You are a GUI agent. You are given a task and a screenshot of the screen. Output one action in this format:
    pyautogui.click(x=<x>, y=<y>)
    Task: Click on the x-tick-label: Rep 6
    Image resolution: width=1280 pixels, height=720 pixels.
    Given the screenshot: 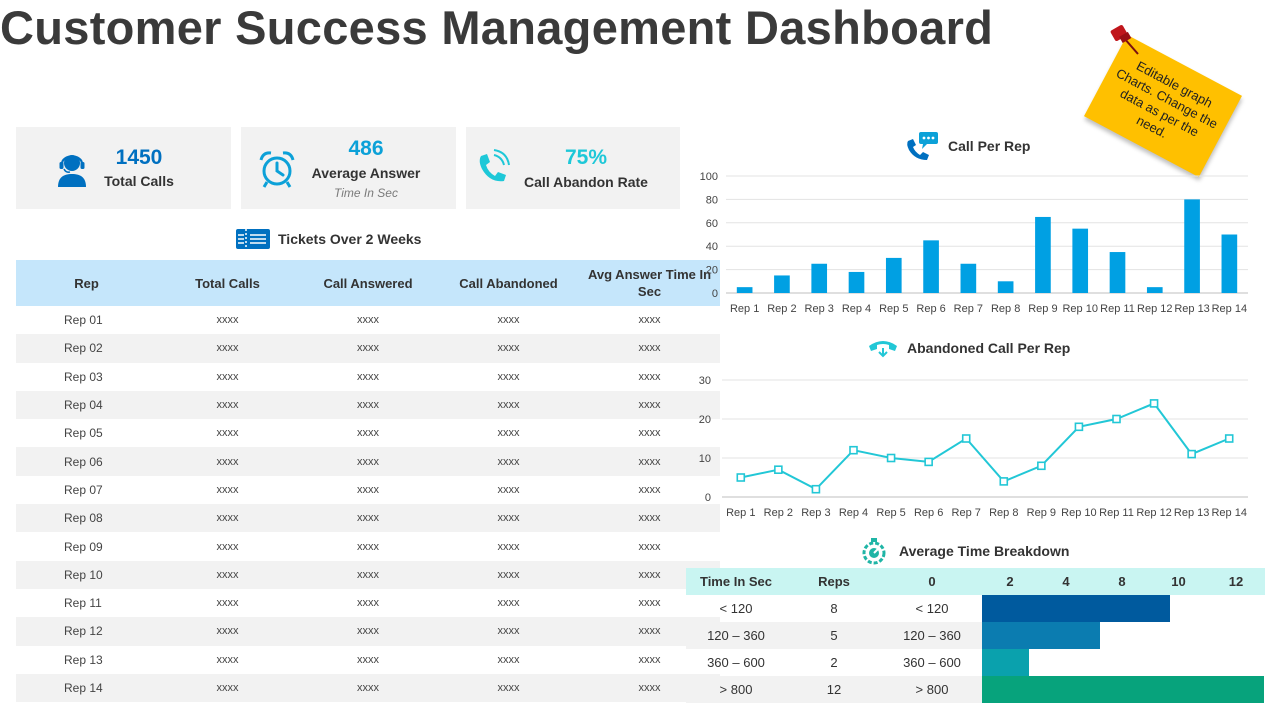 What is the action you would take?
    pyautogui.click(x=930, y=309)
    